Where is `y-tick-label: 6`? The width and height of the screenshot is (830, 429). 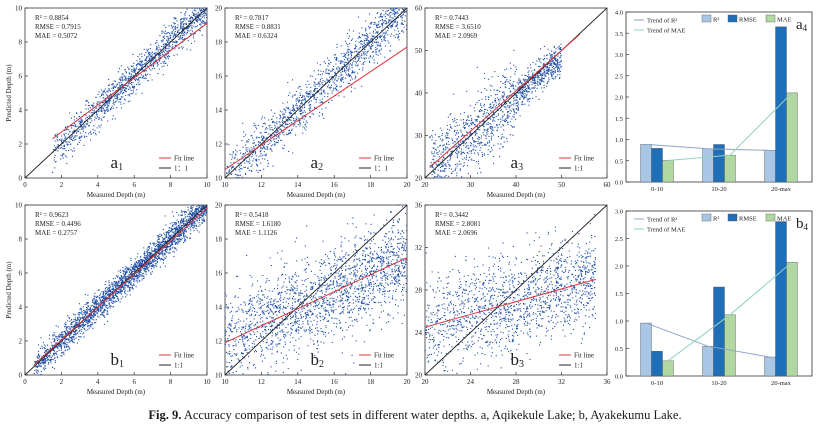
y-tick-label: 6 is located at coordinates (21, 274).